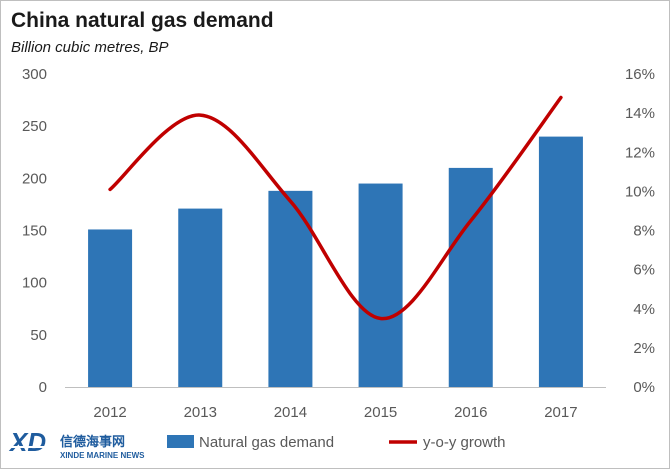 This screenshot has width=670, height=469. What do you see at coordinates (644, 309) in the screenshot?
I see `y-right-tick-label: 4%` at bounding box center [644, 309].